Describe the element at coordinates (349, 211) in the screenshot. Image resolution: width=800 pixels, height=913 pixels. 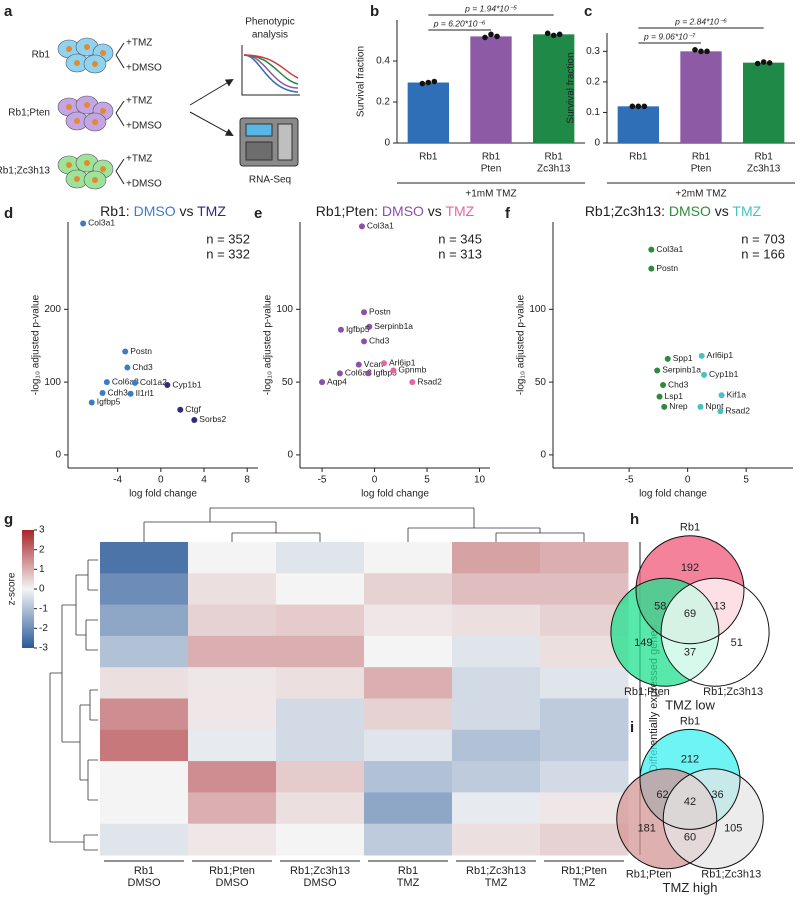
I see `title-part: Rb1;Pten:` at that location.